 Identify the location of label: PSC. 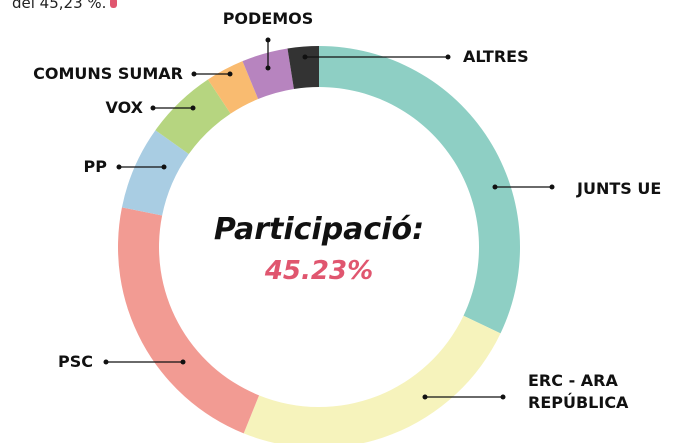
(75, 361).